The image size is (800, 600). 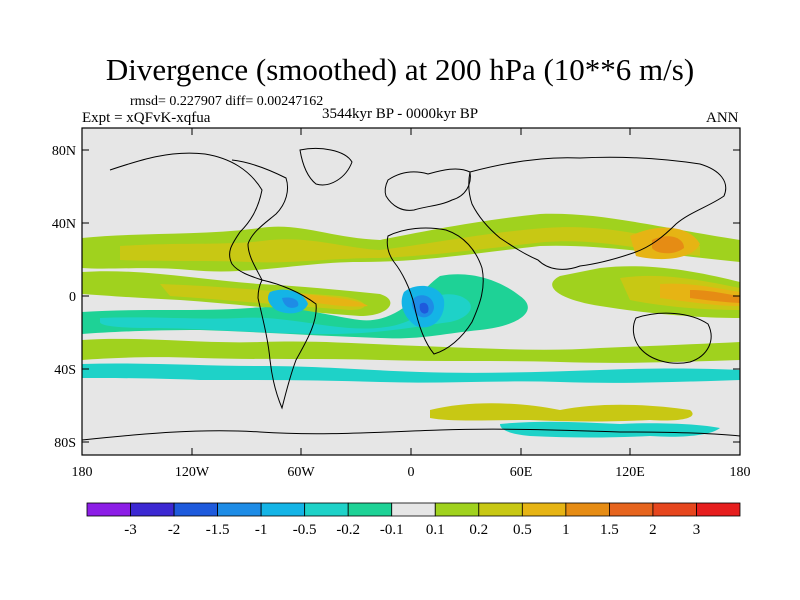 What do you see at coordinates (715, 296) in the screenshot?
I see `field-band-wp-vstrong` at bounding box center [715, 296].